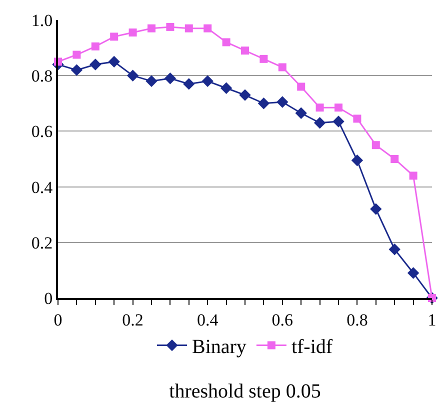  I want to click on y-tick-label: 0, so click(48, 298).